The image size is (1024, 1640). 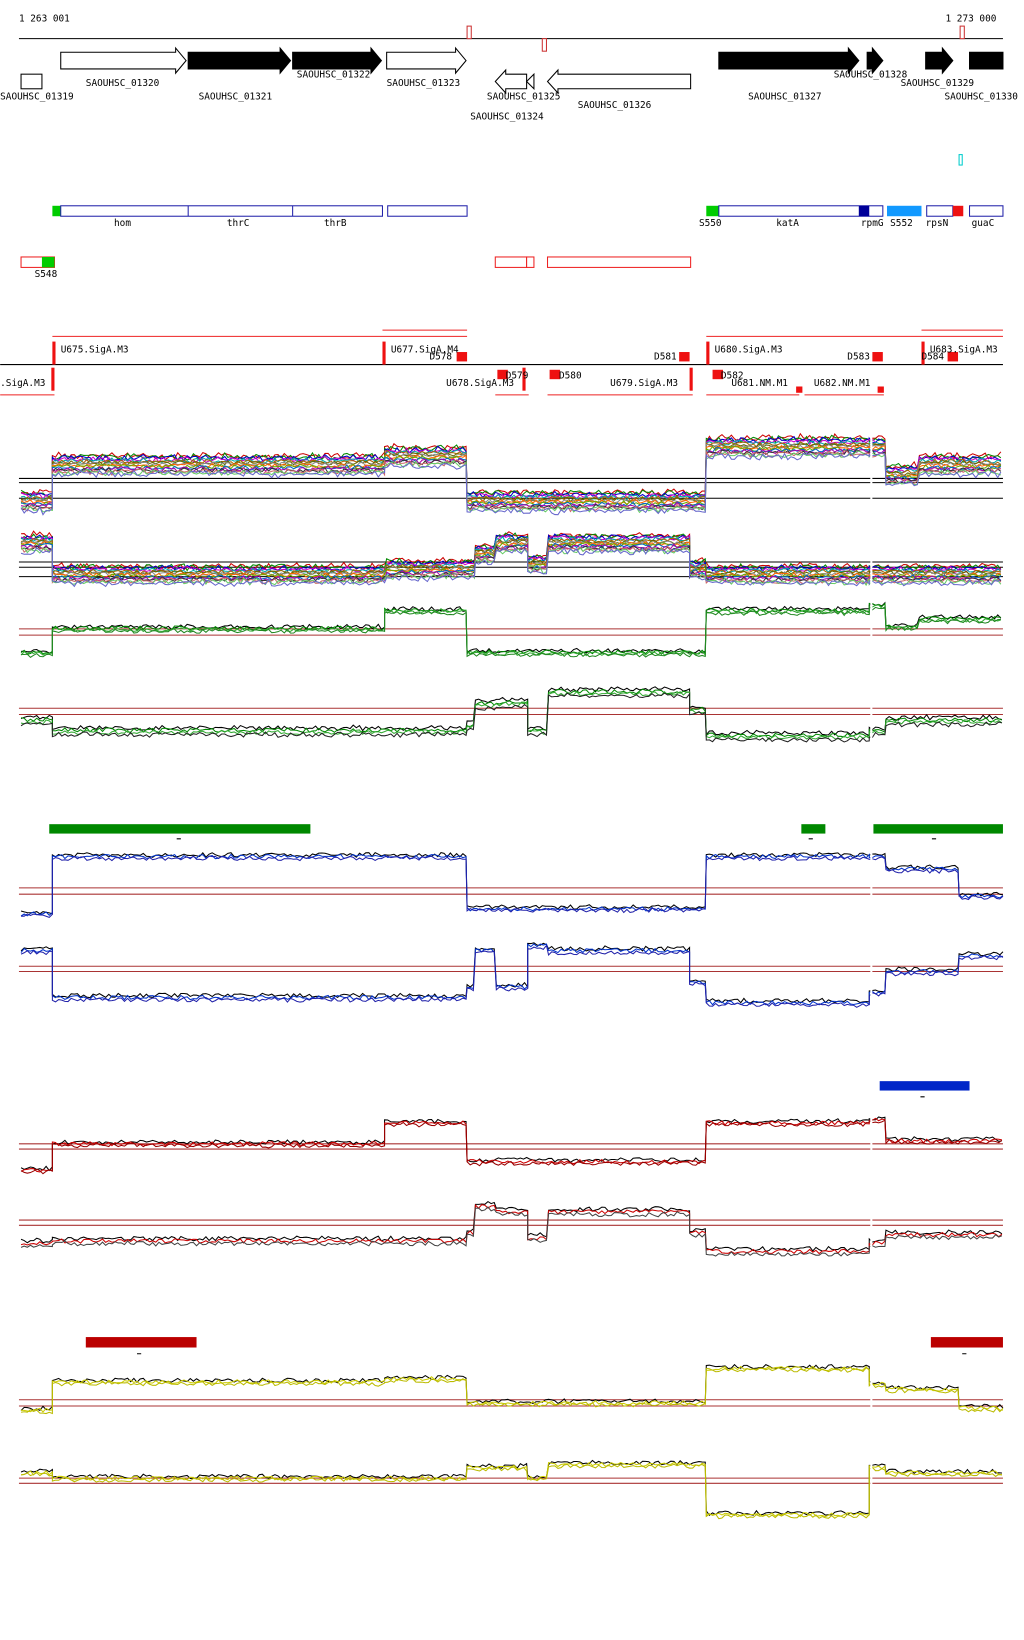 I want to click on end-coord: 1 273 000, so click(x=971, y=18).